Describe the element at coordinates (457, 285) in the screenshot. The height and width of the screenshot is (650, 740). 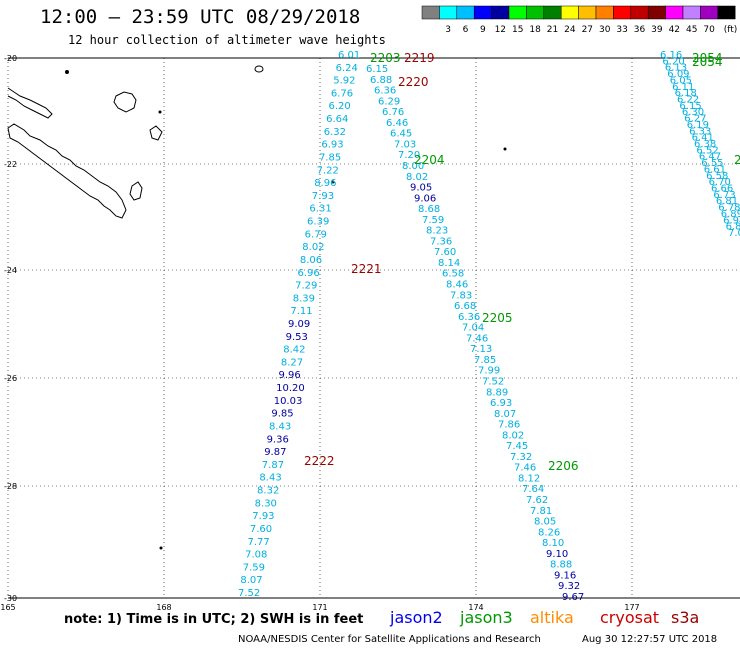
I see `swh-value: 8.46` at that location.